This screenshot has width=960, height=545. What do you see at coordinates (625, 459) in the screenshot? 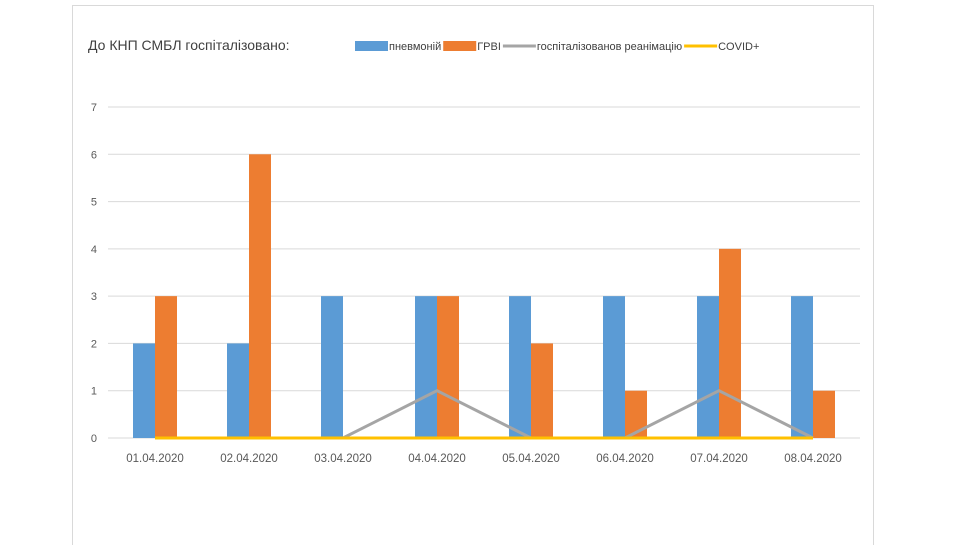
I see `x-tick-label: 06.04.2020` at bounding box center [625, 459].